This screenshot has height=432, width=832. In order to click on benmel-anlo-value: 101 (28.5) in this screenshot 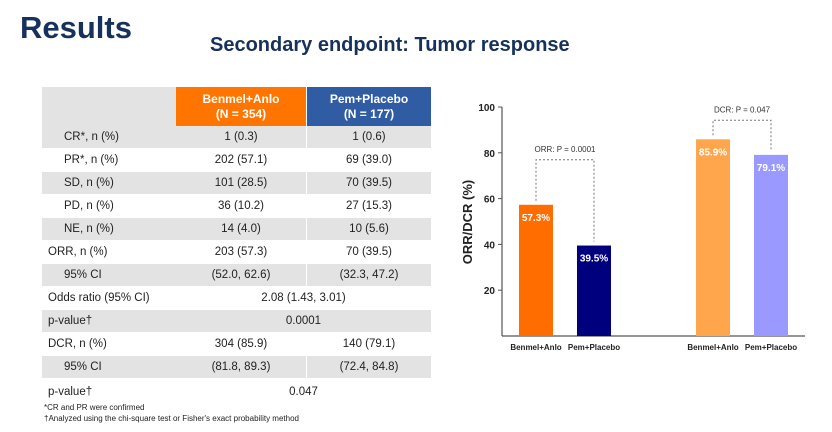, I will do `click(241, 183)`.